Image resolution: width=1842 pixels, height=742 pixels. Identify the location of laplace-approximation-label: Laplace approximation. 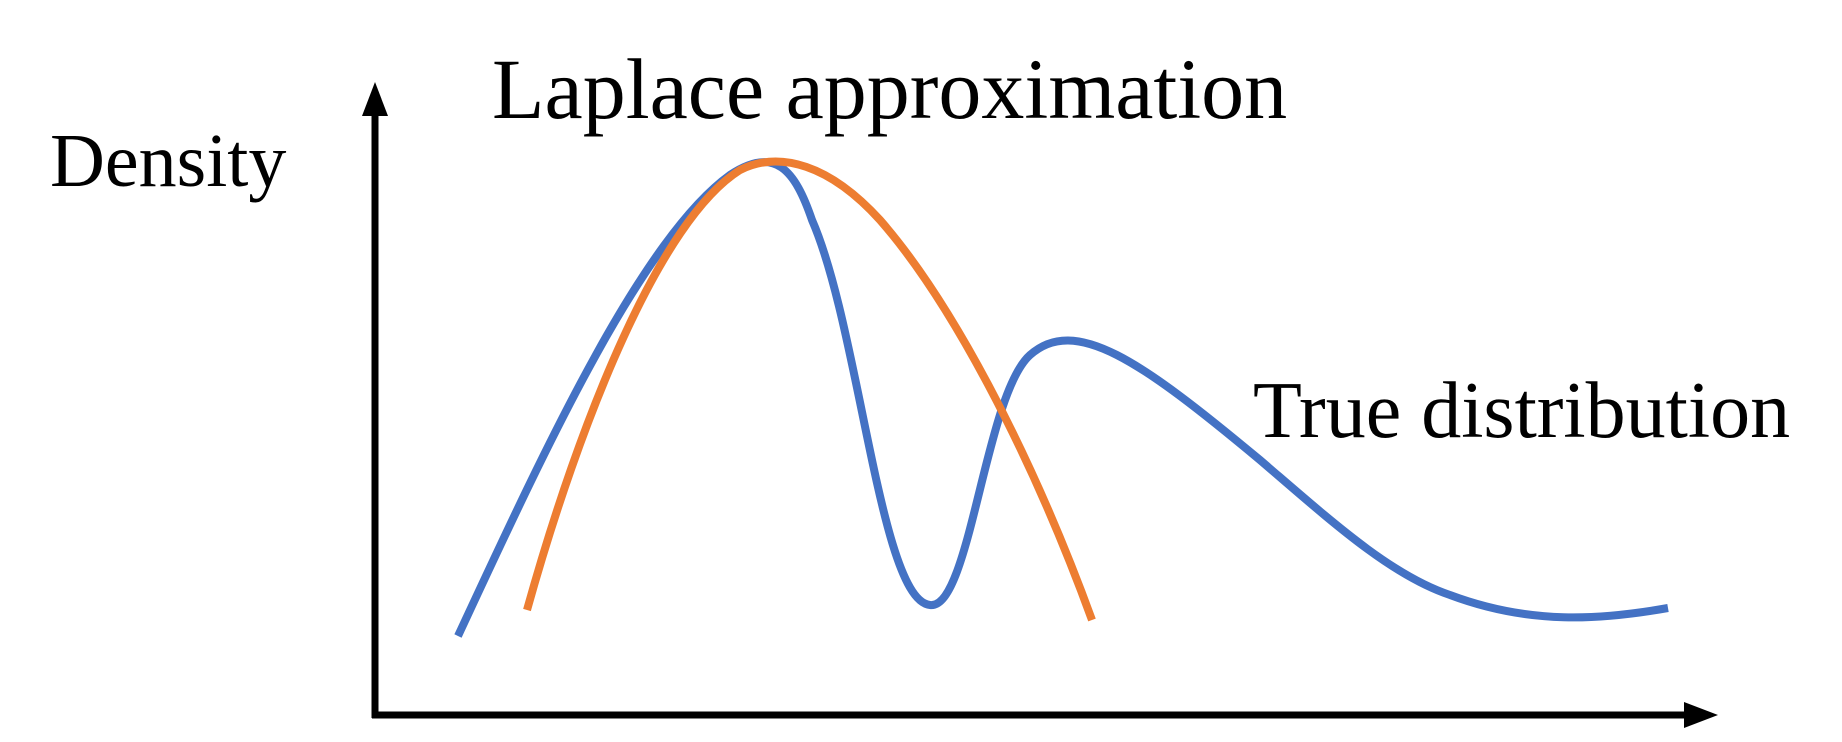
(889, 89).